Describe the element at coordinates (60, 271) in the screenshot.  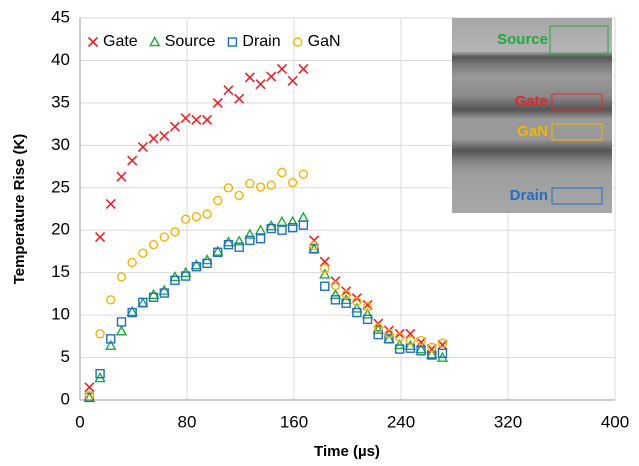
I see `y-tick-label: 15` at that location.